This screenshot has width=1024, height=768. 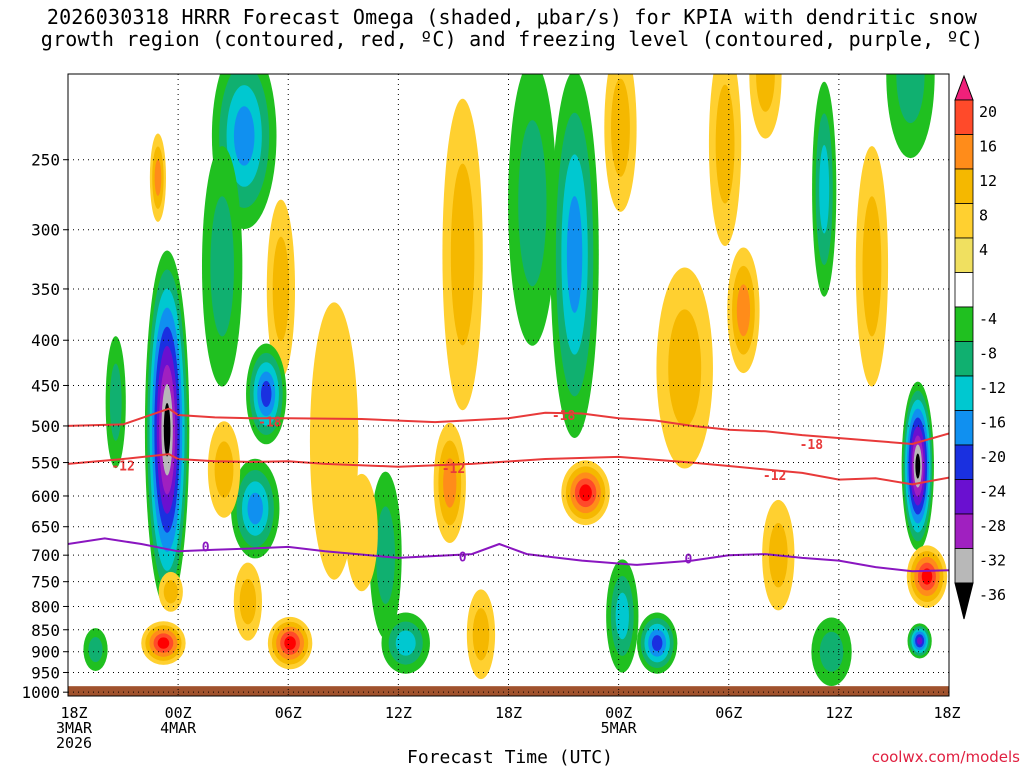 What do you see at coordinates (988, 181) in the screenshot?
I see `colorbar-label: 12` at bounding box center [988, 181].